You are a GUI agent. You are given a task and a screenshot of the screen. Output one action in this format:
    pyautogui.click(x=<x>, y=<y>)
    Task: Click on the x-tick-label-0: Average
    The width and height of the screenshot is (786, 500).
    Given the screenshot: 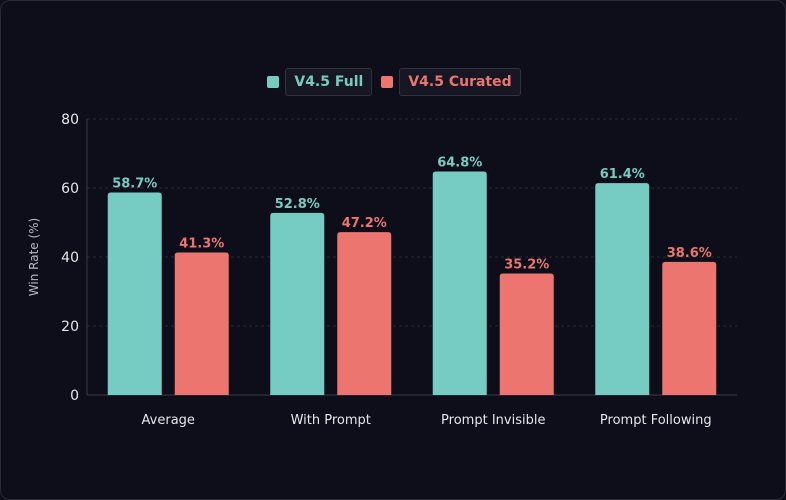 What is the action you would take?
    pyautogui.click(x=168, y=420)
    